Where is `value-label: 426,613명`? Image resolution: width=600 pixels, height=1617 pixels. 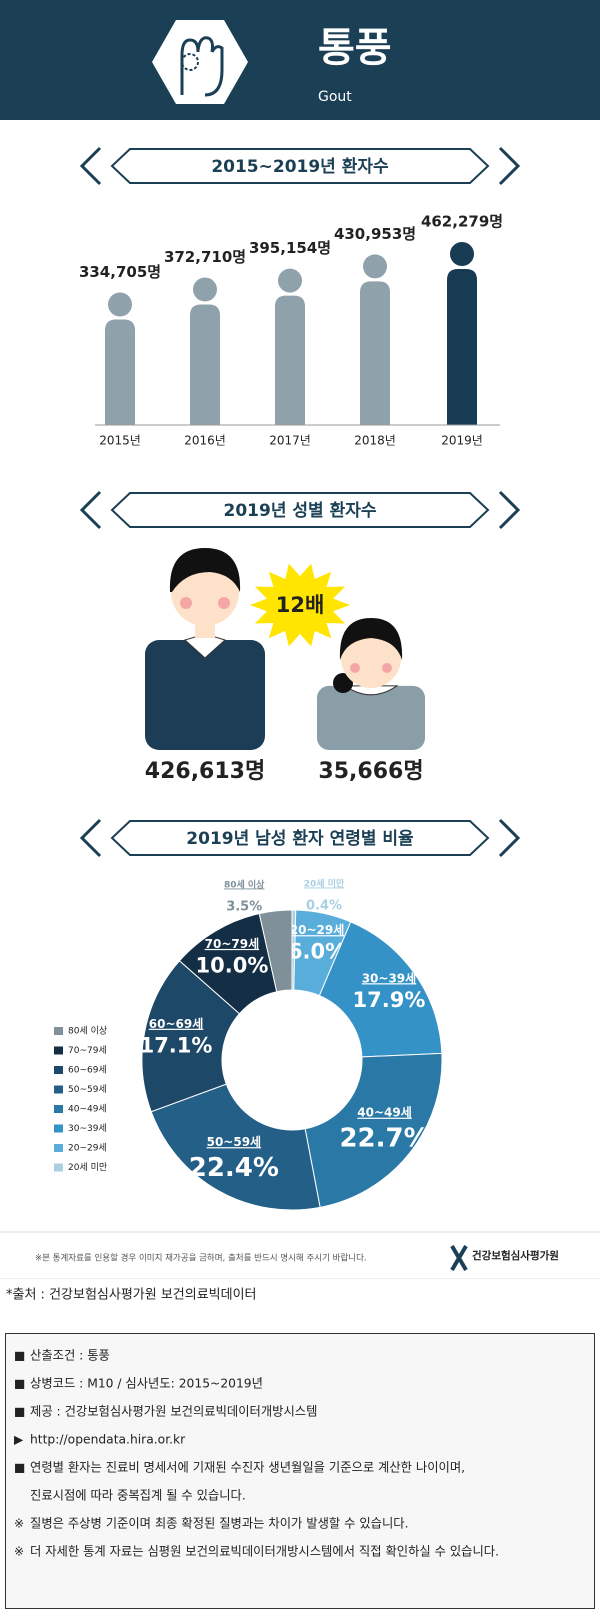
value-label: 426,613명 is located at coordinates (205, 771).